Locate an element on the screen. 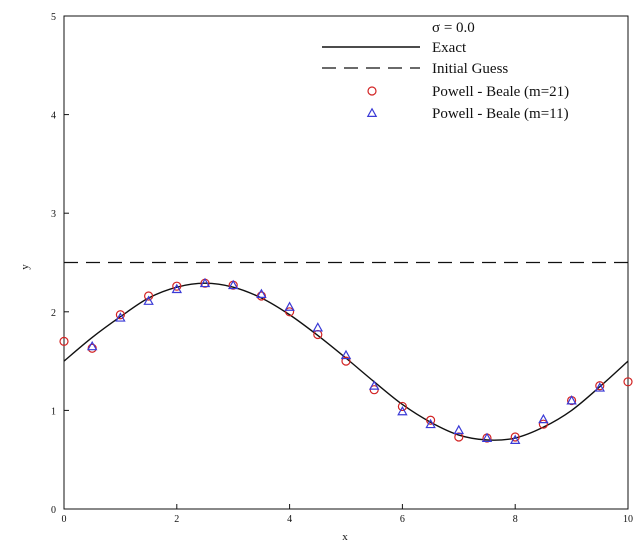 Image resolution: width=641 pixels, height=542 pixels. y-tick-label: 2 is located at coordinates (53, 313).